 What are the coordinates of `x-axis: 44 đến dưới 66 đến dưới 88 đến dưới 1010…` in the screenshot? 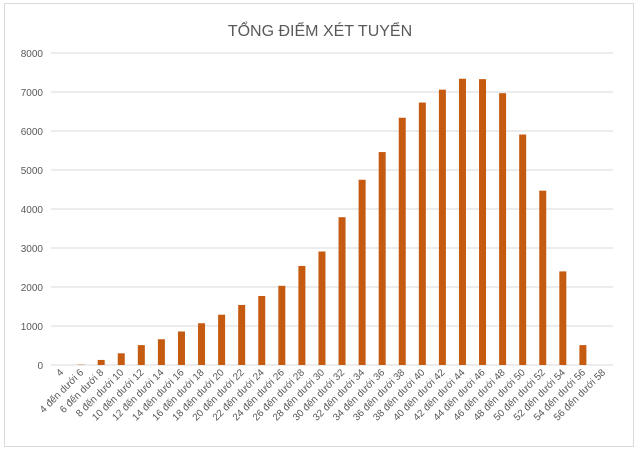 It's located at (322, 394).